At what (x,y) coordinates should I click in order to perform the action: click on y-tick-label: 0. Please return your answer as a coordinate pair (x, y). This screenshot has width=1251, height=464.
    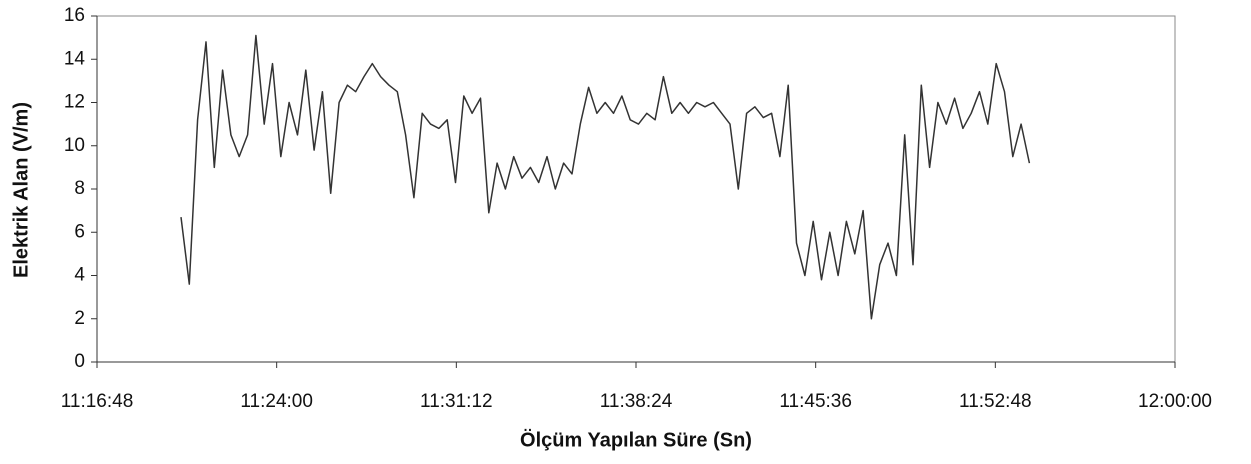
    Looking at the image, I should click on (79, 361).